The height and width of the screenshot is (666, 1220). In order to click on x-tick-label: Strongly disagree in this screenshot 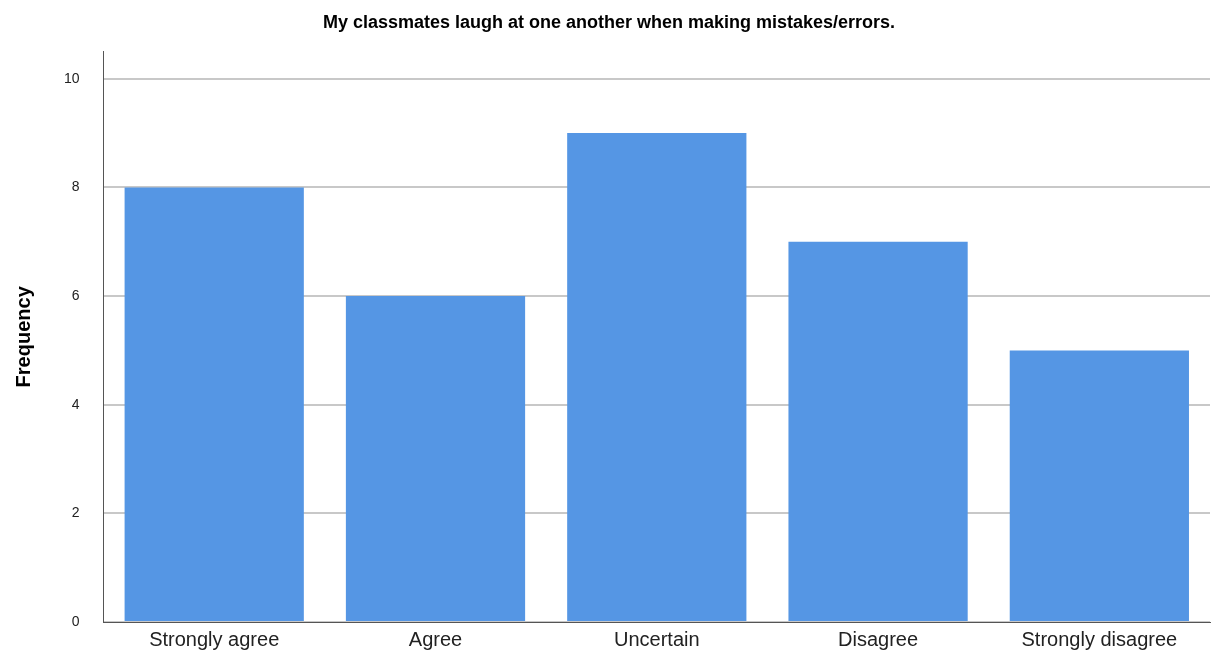, I will do `click(1099, 638)`.